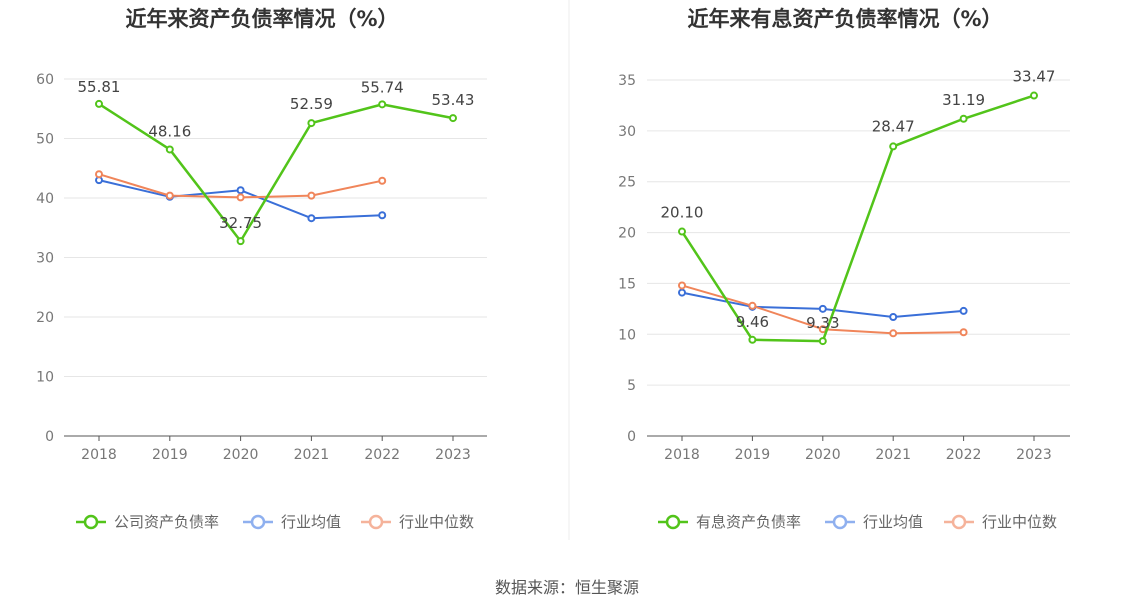 Image resolution: width=1134 pixels, height=616 pixels. Describe the element at coordinates (166, 522) in the screenshot. I see `legend-label: 公司资产负债率` at that location.